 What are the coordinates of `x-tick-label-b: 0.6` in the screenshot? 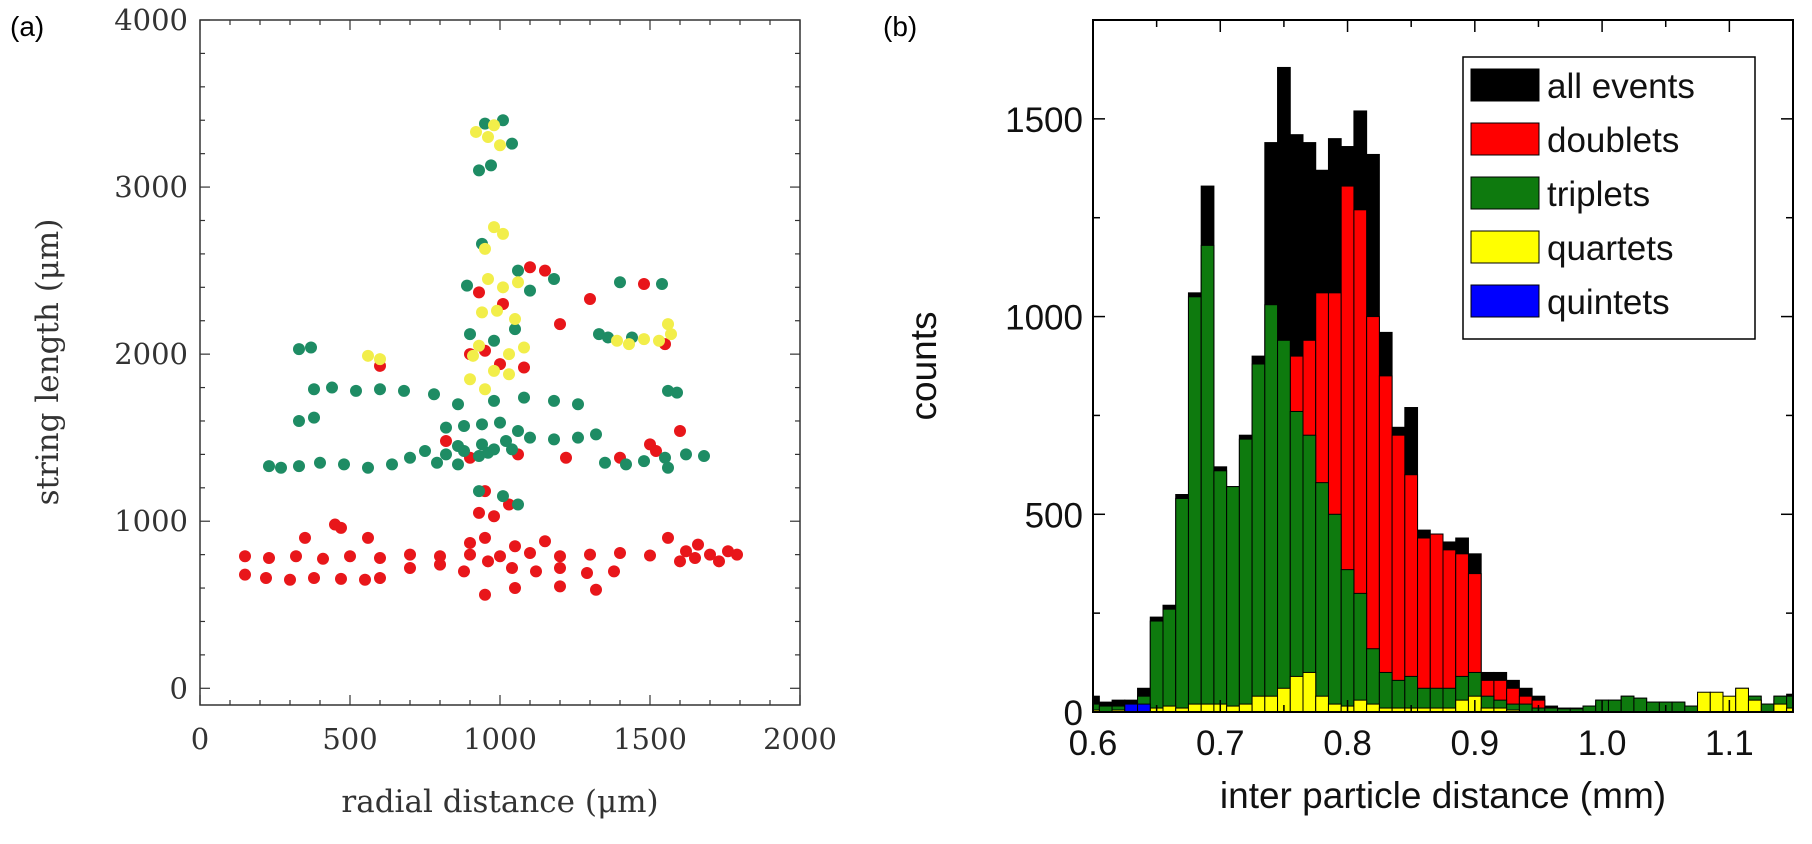 It's located at (1093, 743).